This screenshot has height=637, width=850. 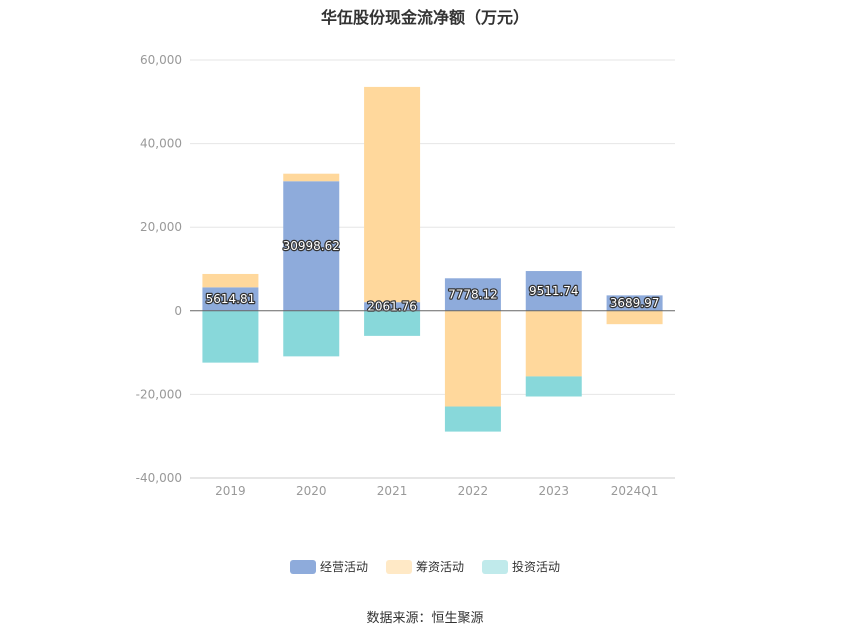 I want to click on data-label: 2061.76, so click(x=392, y=306).